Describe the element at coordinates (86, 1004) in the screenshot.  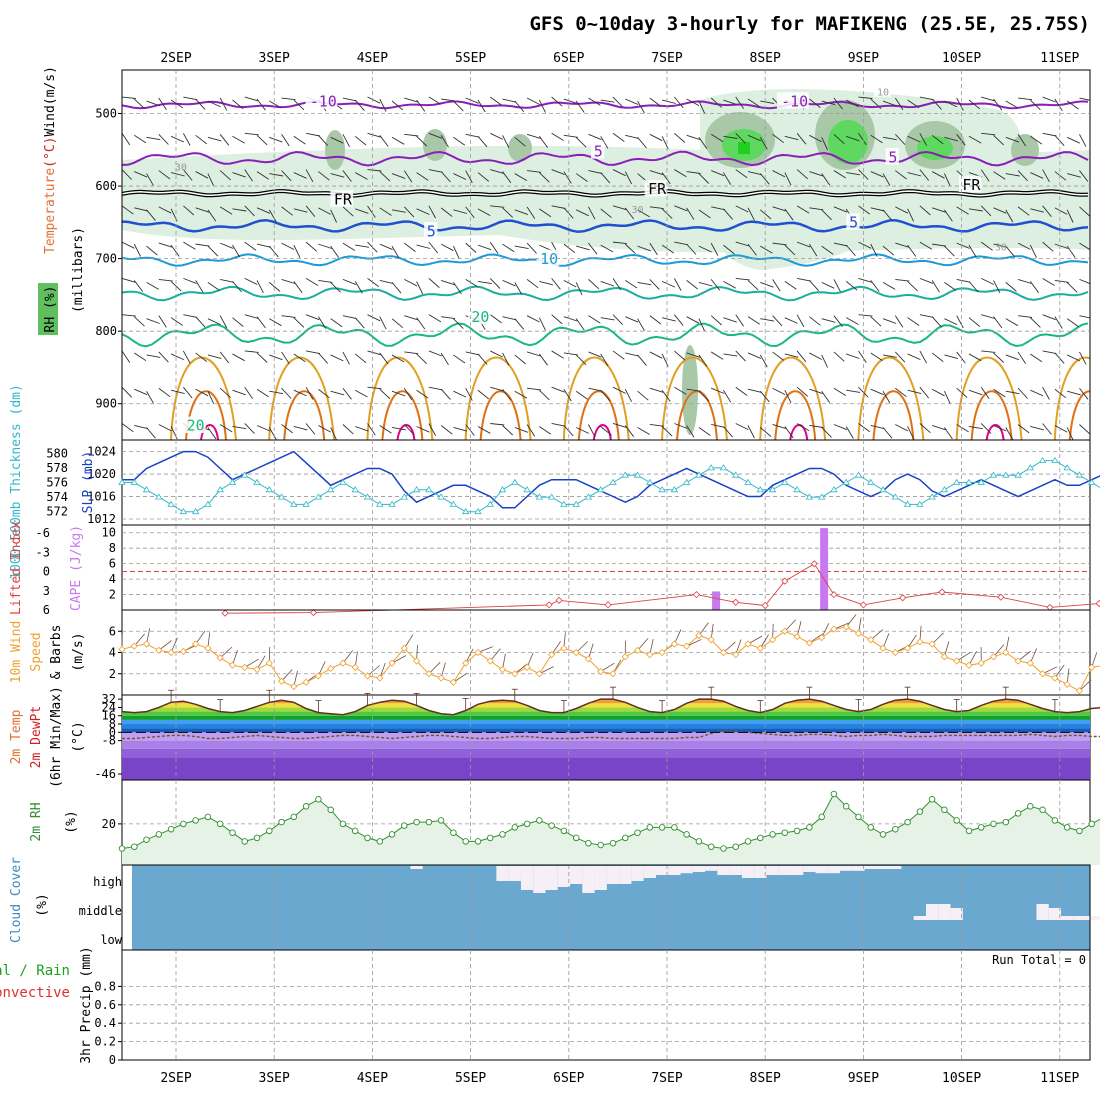
I see `label-part: 3hr Precip (mm)` at that location.